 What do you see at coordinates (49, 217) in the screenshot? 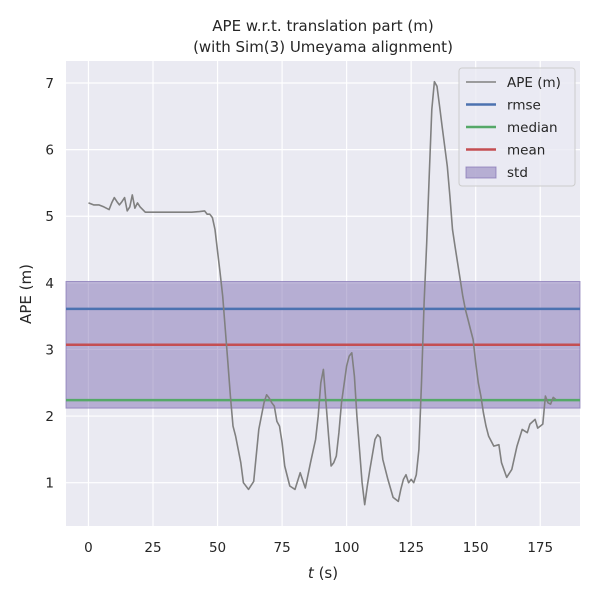
I see `y-tick-label: 5` at bounding box center [49, 217].